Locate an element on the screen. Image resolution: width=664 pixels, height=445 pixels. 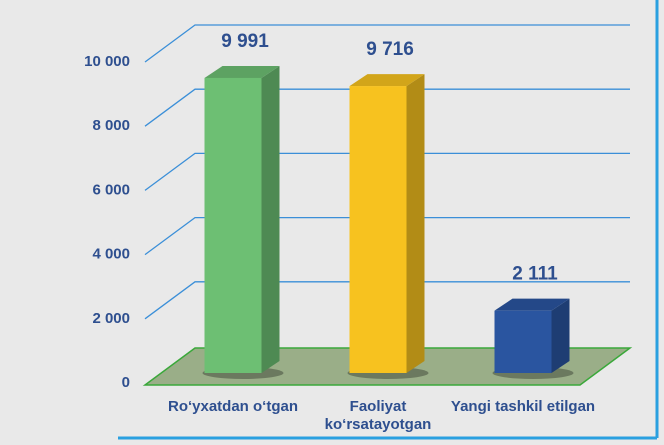
y-tick-label: 2 000 is located at coordinates (111, 318).